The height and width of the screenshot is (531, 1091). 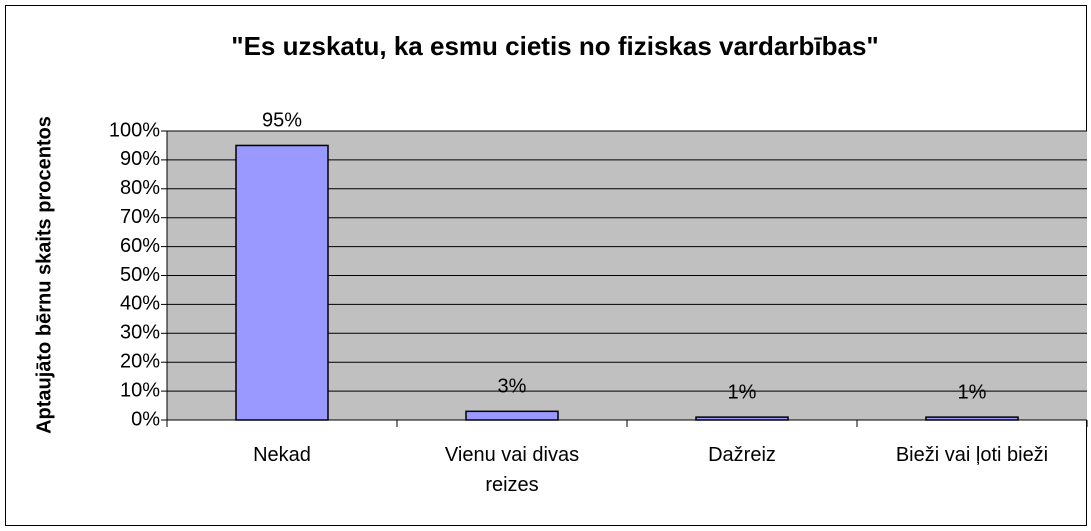 What do you see at coordinates (140, 188) in the screenshot?
I see `y-tick-label: 80%` at bounding box center [140, 188].